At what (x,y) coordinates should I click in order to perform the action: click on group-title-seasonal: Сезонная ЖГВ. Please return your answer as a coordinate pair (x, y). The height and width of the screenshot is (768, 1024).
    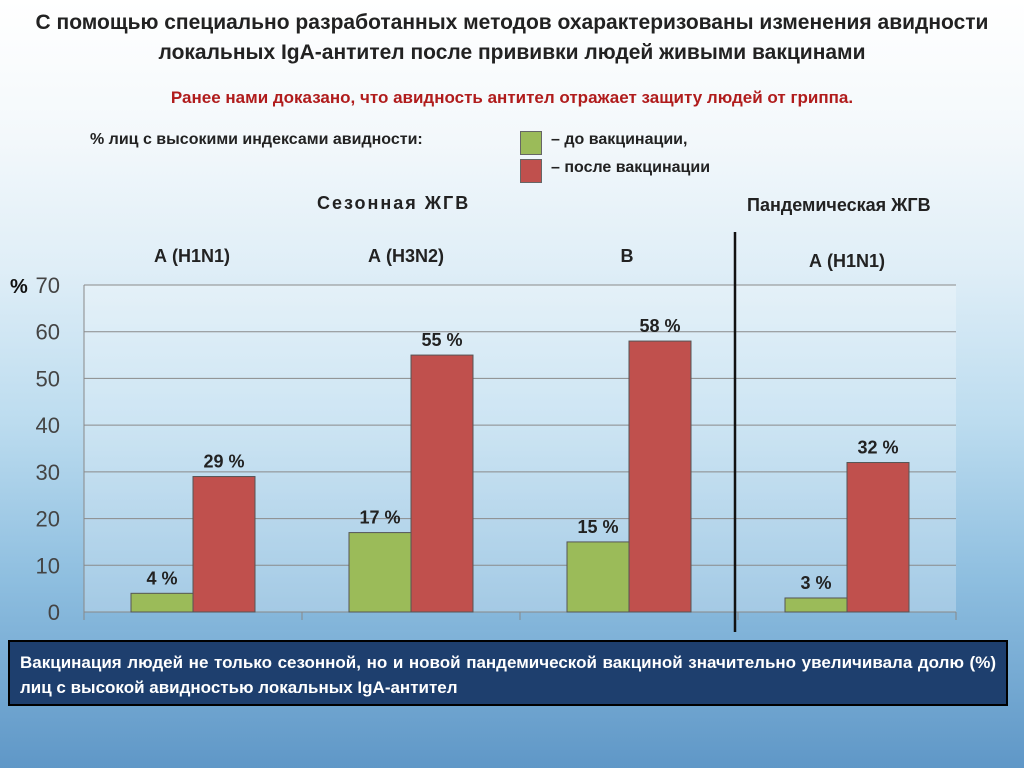
    Looking at the image, I should click on (394, 203).